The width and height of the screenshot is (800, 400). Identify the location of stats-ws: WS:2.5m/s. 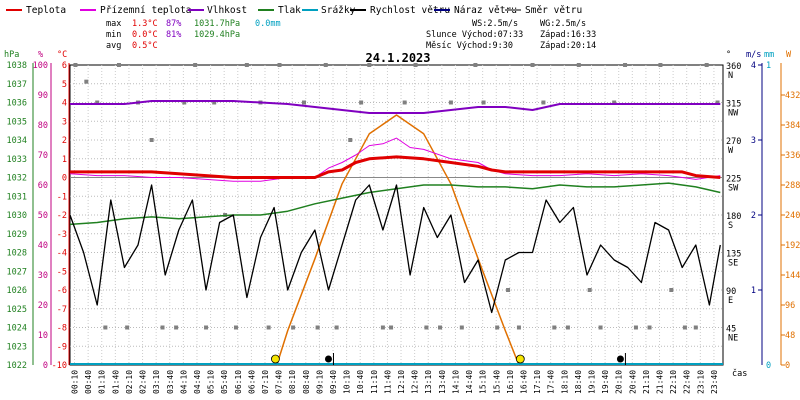
(495, 24).